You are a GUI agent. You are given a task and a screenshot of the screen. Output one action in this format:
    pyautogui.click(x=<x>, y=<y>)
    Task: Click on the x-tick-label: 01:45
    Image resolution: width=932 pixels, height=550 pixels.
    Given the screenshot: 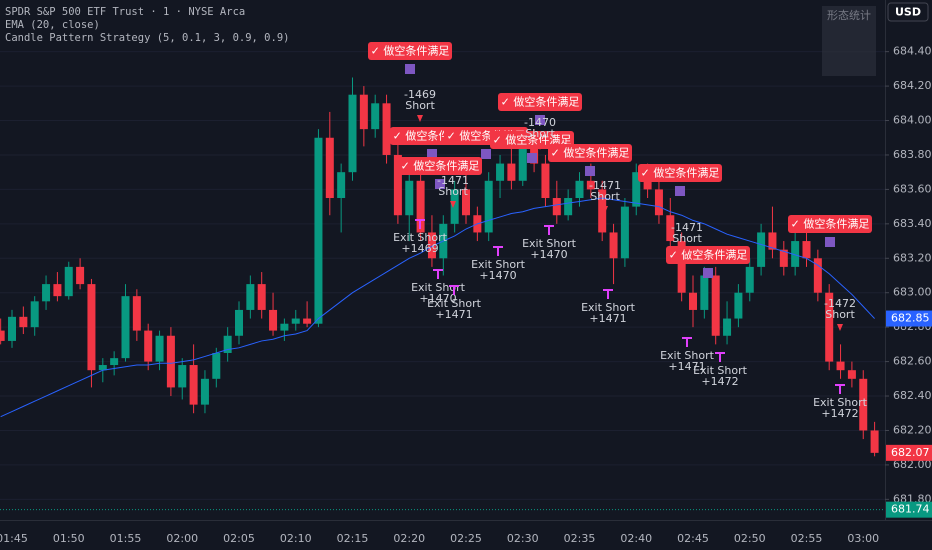 What is the action you would take?
    pyautogui.click(x=14, y=538)
    